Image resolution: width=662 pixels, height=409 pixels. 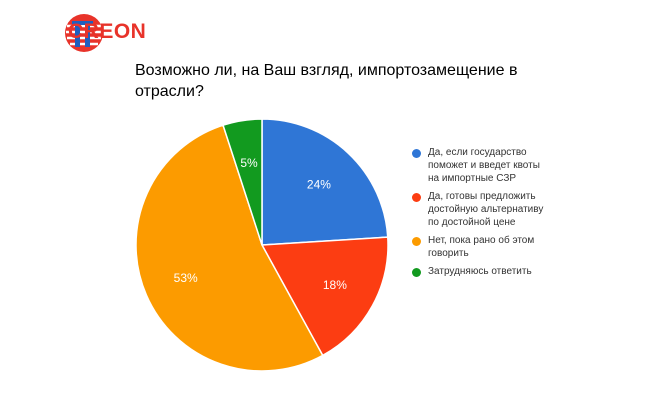 I want to click on logo-text: CREON, so click(x=107, y=31).